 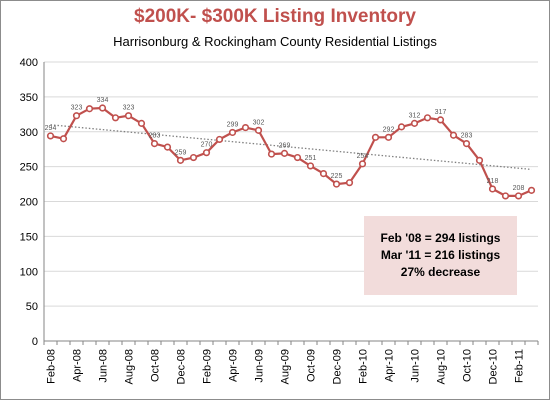 What do you see at coordinates (35, 342) in the screenshot?
I see `y-tick-label: 0` at bounding box center [35, 342].